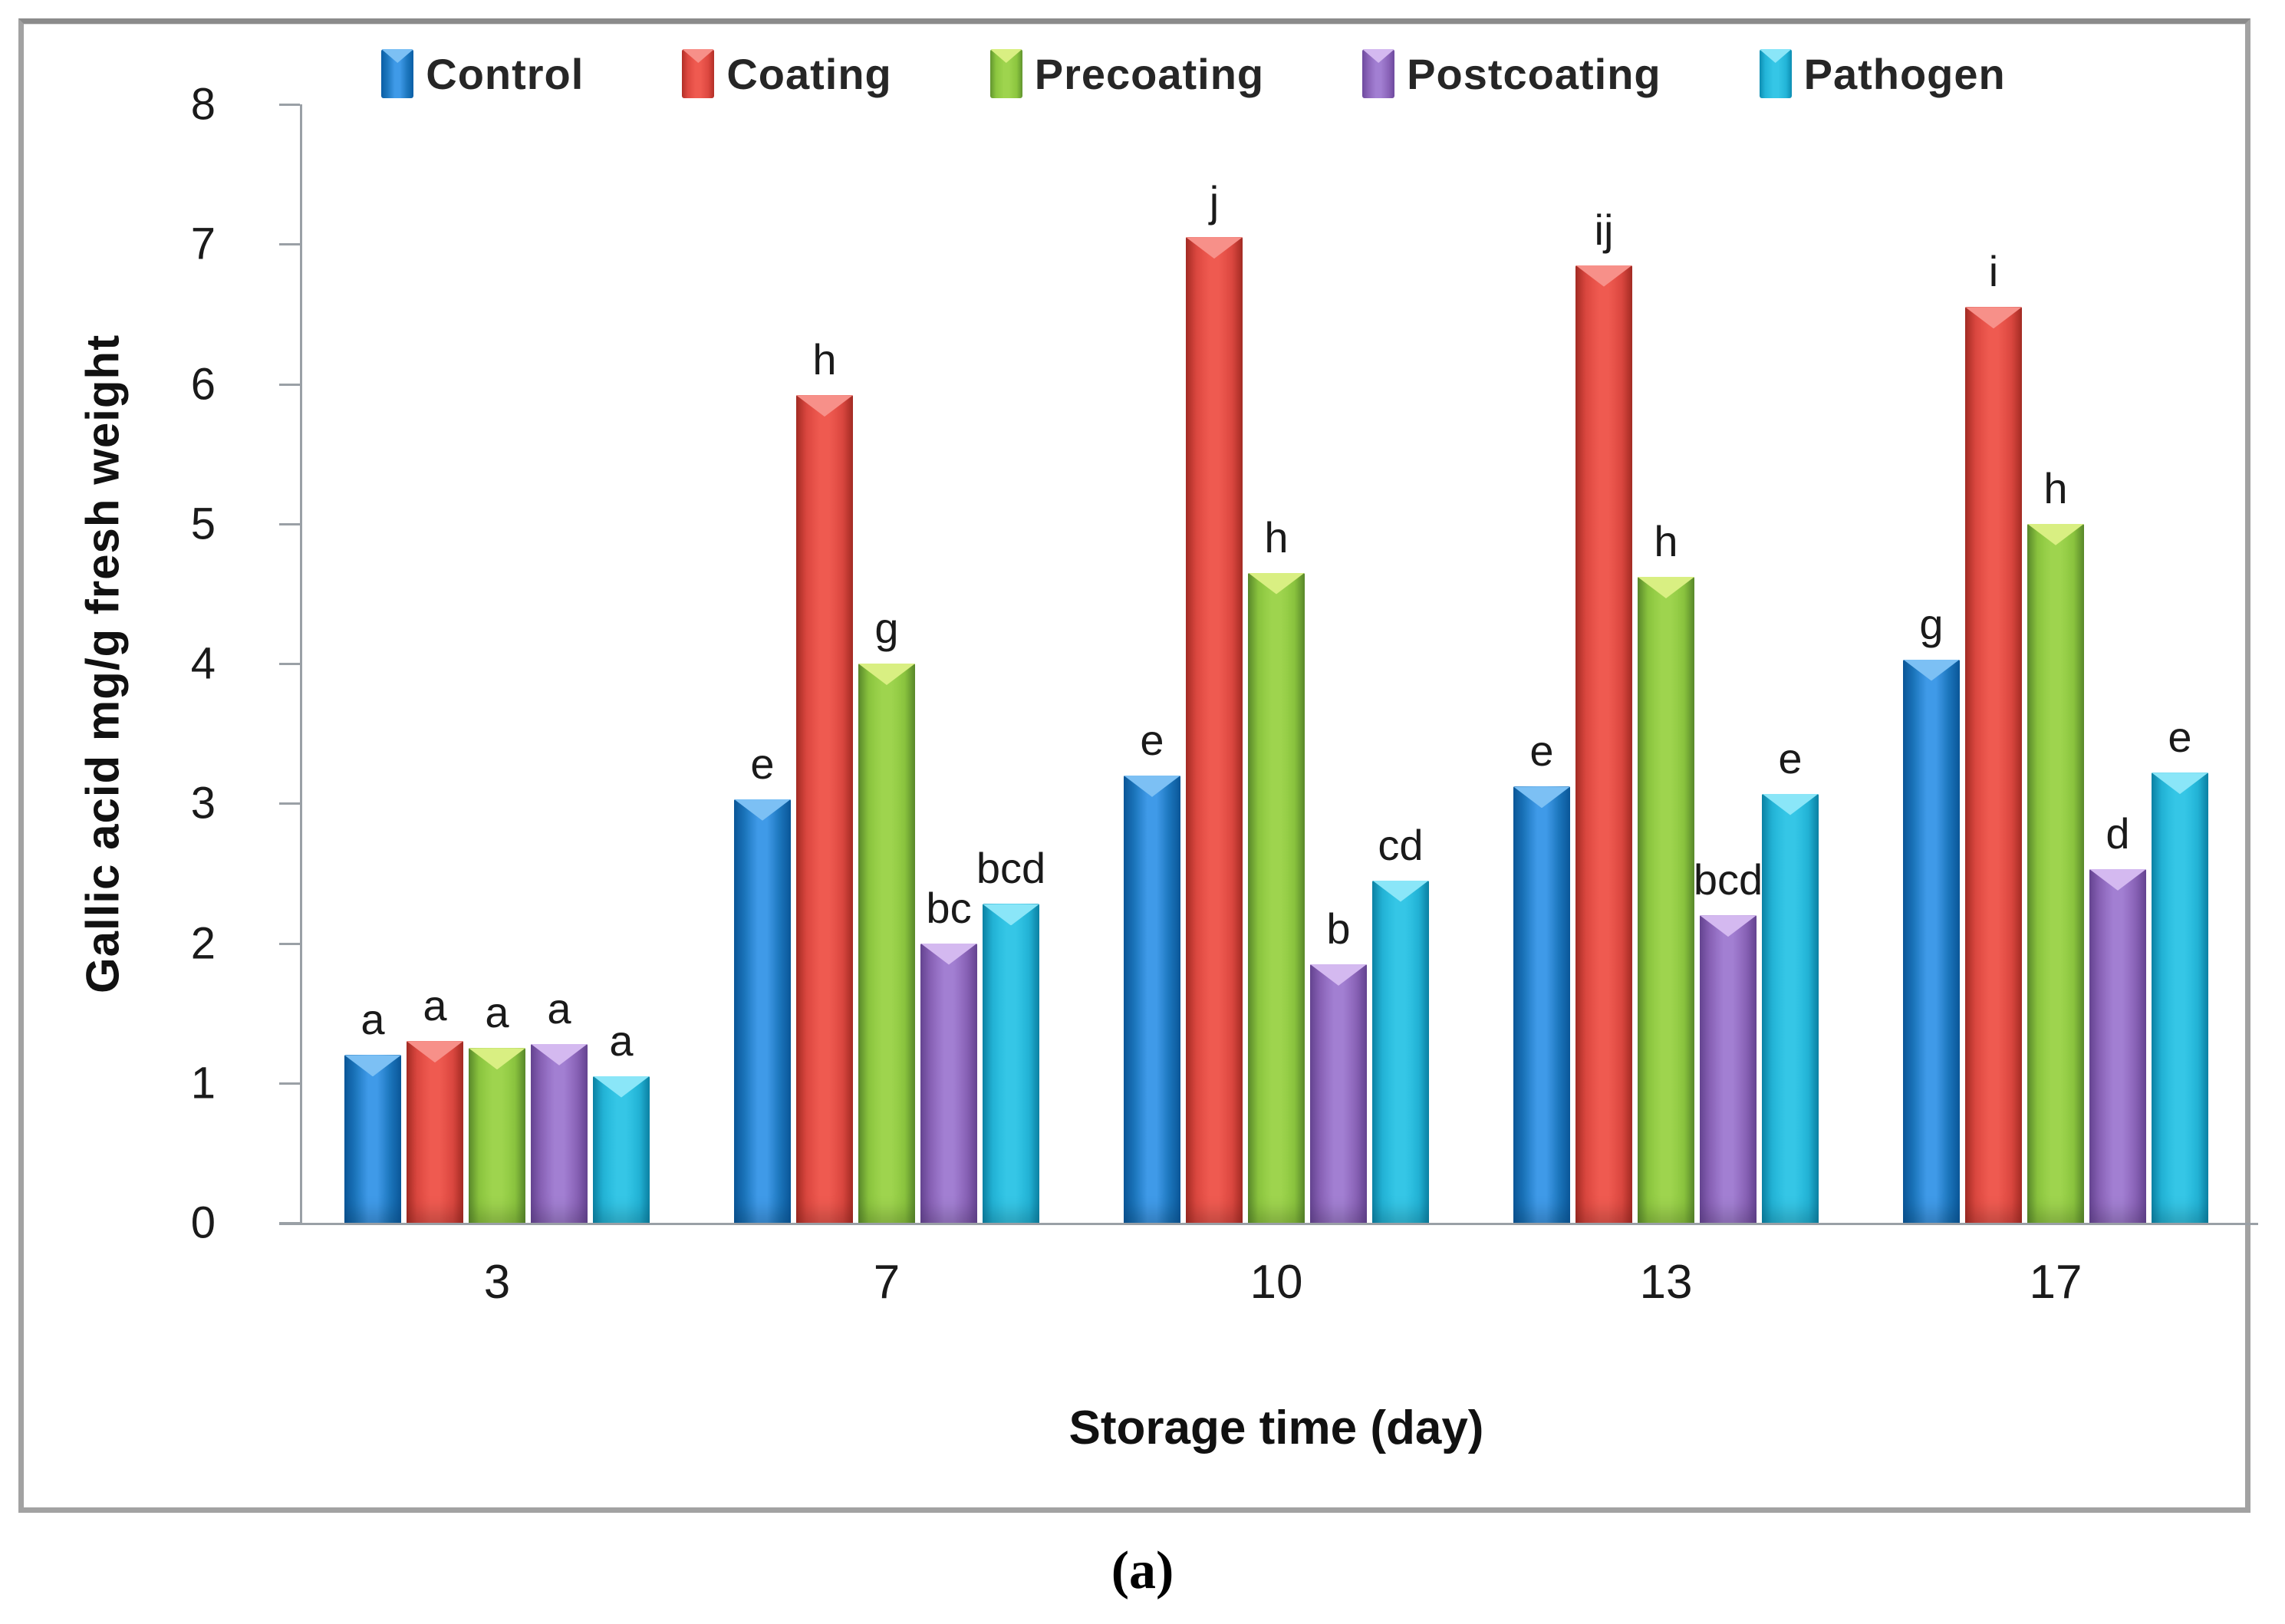 Image resolution: width=2285 pixels, height=1624 pixels. What do you see at coordinates (203, 524) in the screenshot?
I see `y-tick-label: 5` at bounding box center [203, 524].